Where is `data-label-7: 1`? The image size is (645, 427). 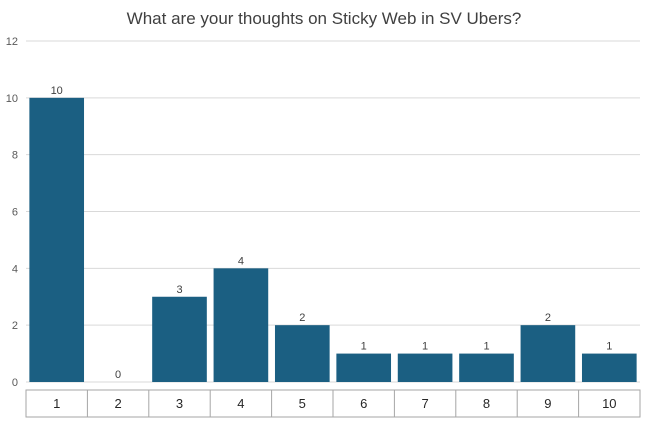 data-label-7: 1 is located at coordinates (425, 347).